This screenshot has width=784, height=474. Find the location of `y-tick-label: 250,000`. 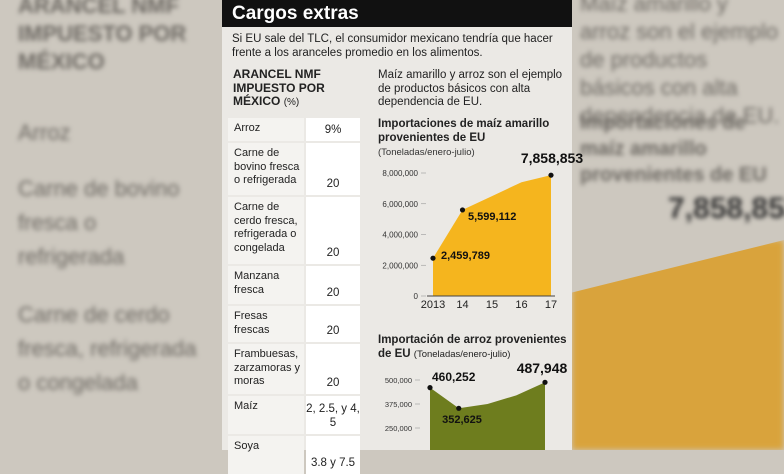

y-tick-label: 250,000 is located at coordinates (398, 428).